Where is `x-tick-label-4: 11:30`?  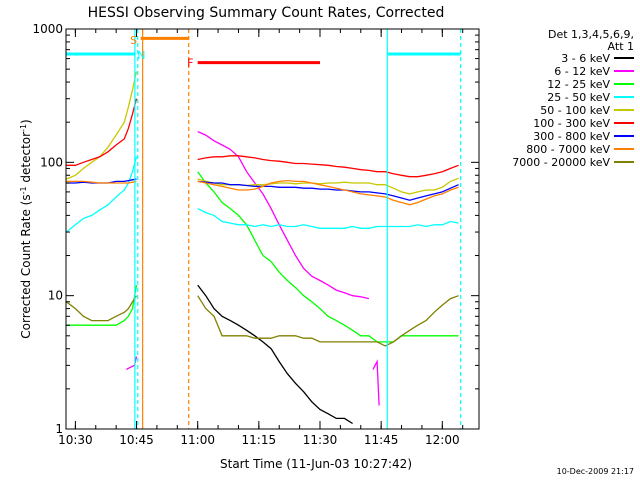 x-tick-label-4: 11:30 is located at coordinates (320, 440).